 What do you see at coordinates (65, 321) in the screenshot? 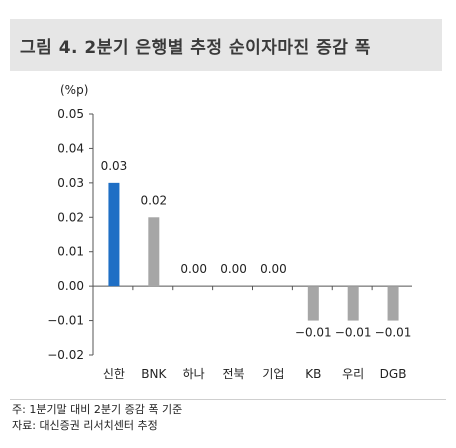
I see `y-tick-label: −0.01` at bounding box center [65, 321].